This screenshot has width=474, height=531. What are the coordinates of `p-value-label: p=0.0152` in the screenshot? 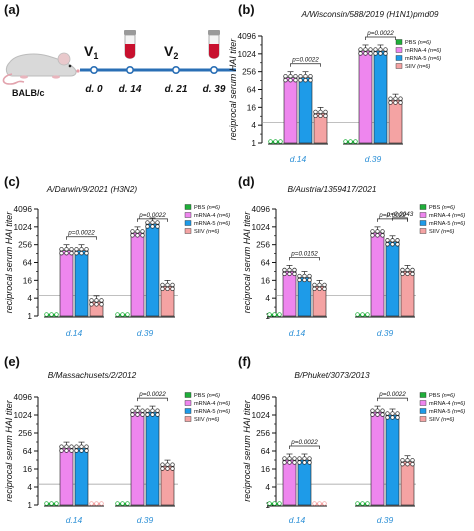 It's located at (304, 253).